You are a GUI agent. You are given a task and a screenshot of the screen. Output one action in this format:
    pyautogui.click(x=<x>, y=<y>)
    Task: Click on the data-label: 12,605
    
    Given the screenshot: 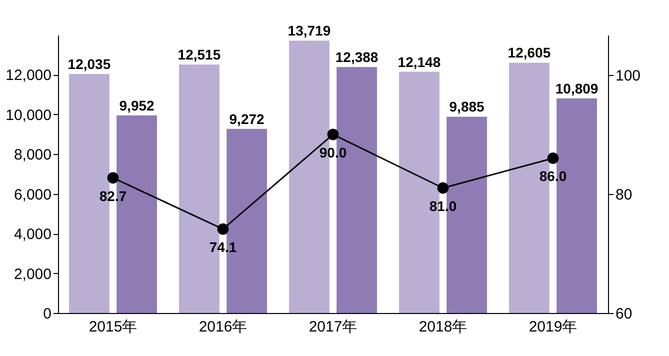 What is the action you would take?
    pyautogui.click(x=529, y=52)
    